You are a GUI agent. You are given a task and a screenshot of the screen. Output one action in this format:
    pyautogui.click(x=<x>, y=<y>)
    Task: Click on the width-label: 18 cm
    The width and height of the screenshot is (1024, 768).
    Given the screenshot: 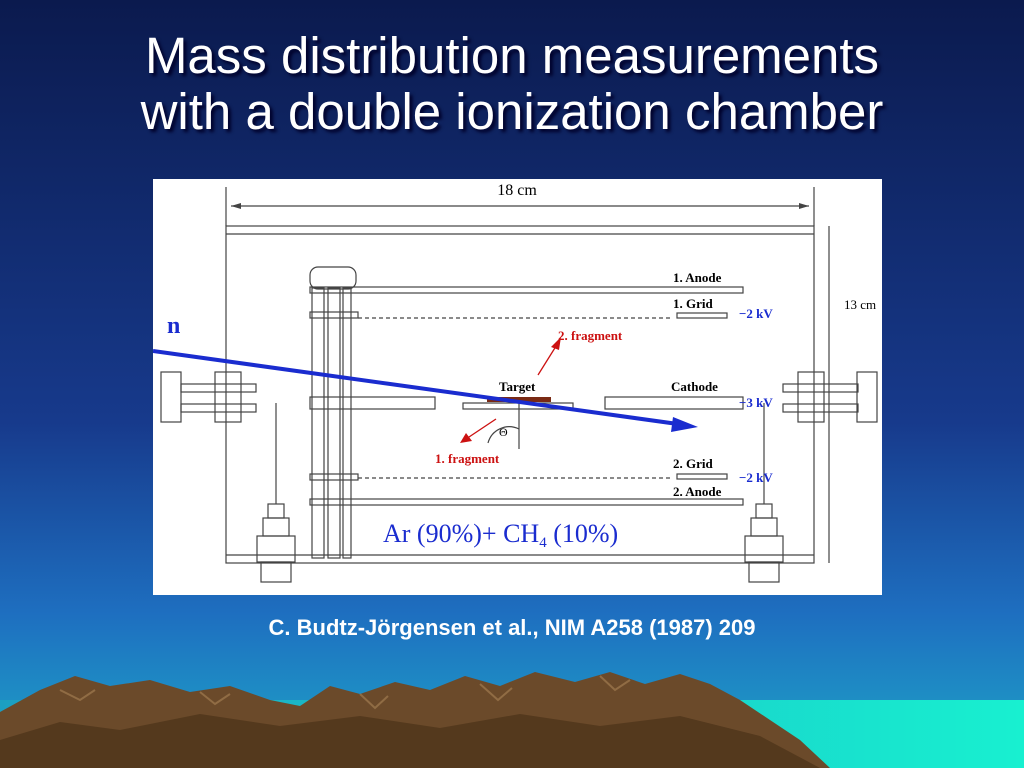 What is the action you would take?
    pyautogui.click(x=517, y=190)
    